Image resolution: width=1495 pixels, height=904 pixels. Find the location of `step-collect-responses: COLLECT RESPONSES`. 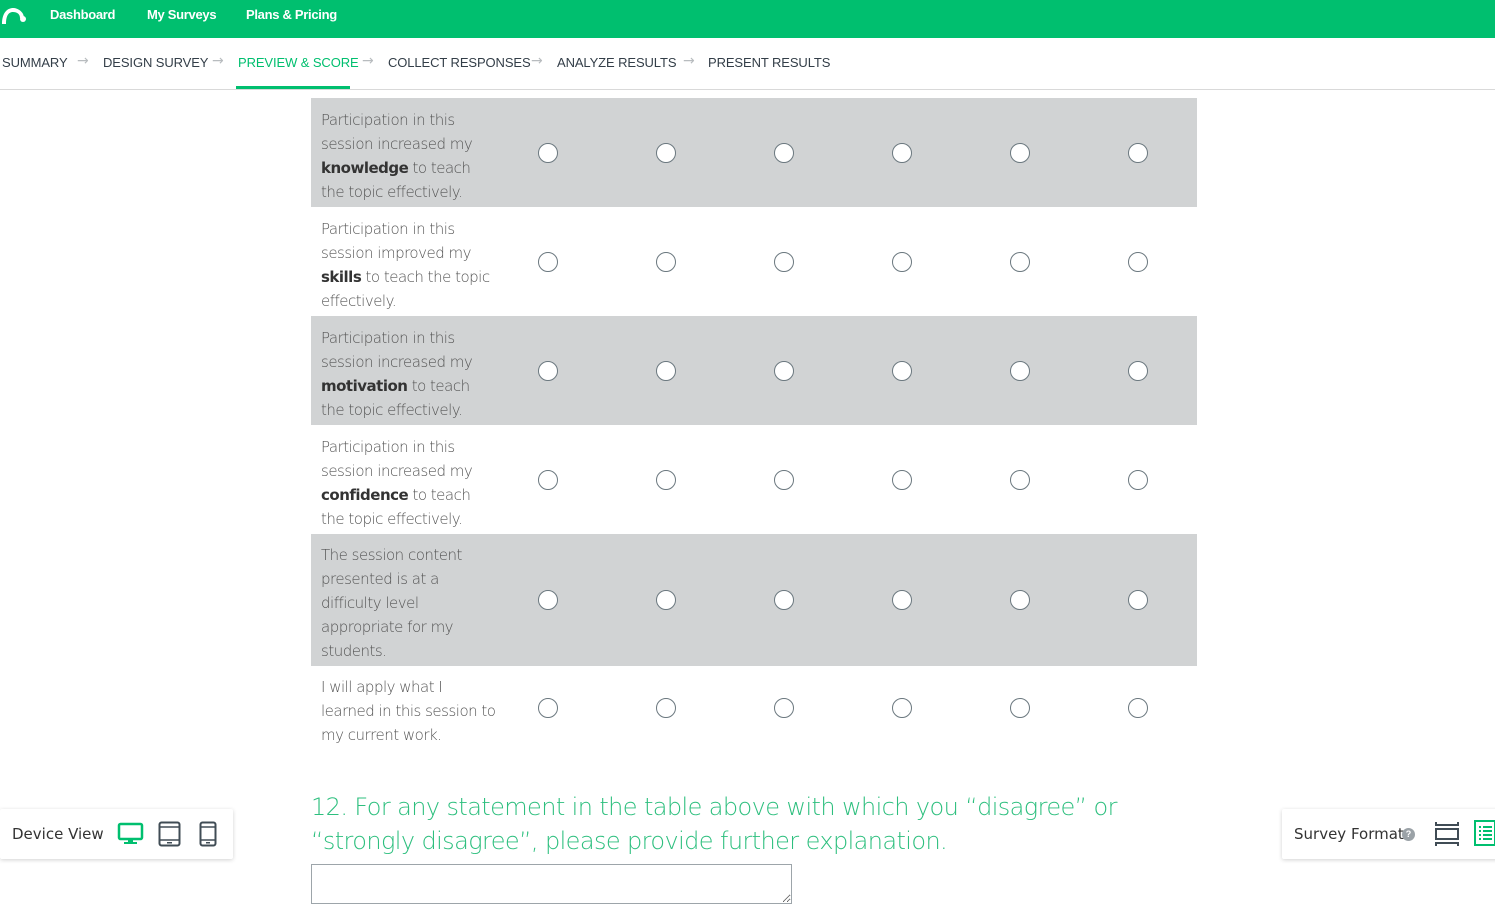

step-collect-responses: COLLECT RESPONSES is located at coordinates (459, 62).